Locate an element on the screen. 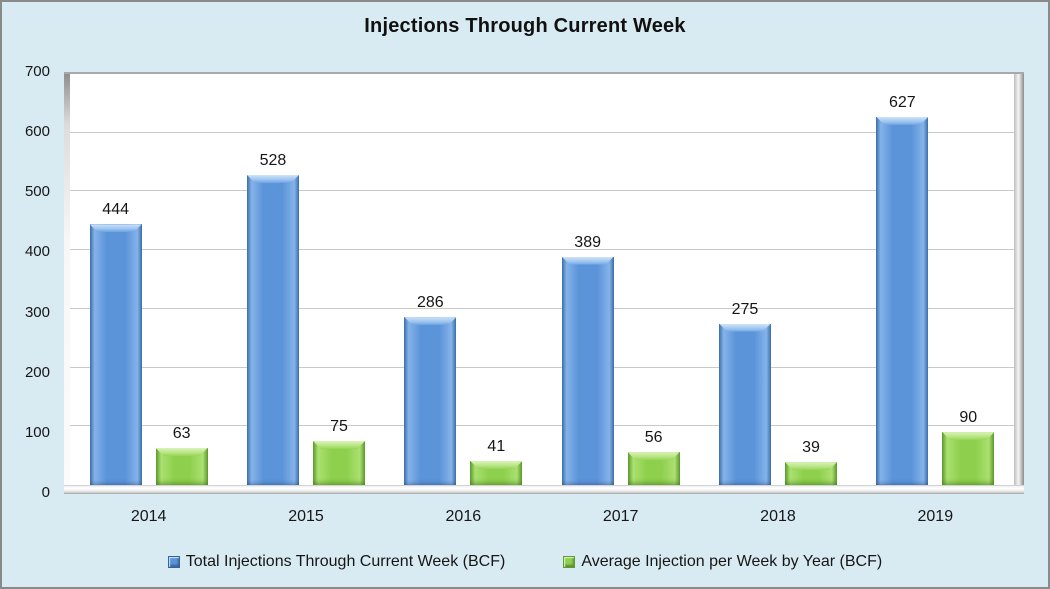 The image size is (1050, 589). y-tick-label: 300 is located at coordinates (37, 312).